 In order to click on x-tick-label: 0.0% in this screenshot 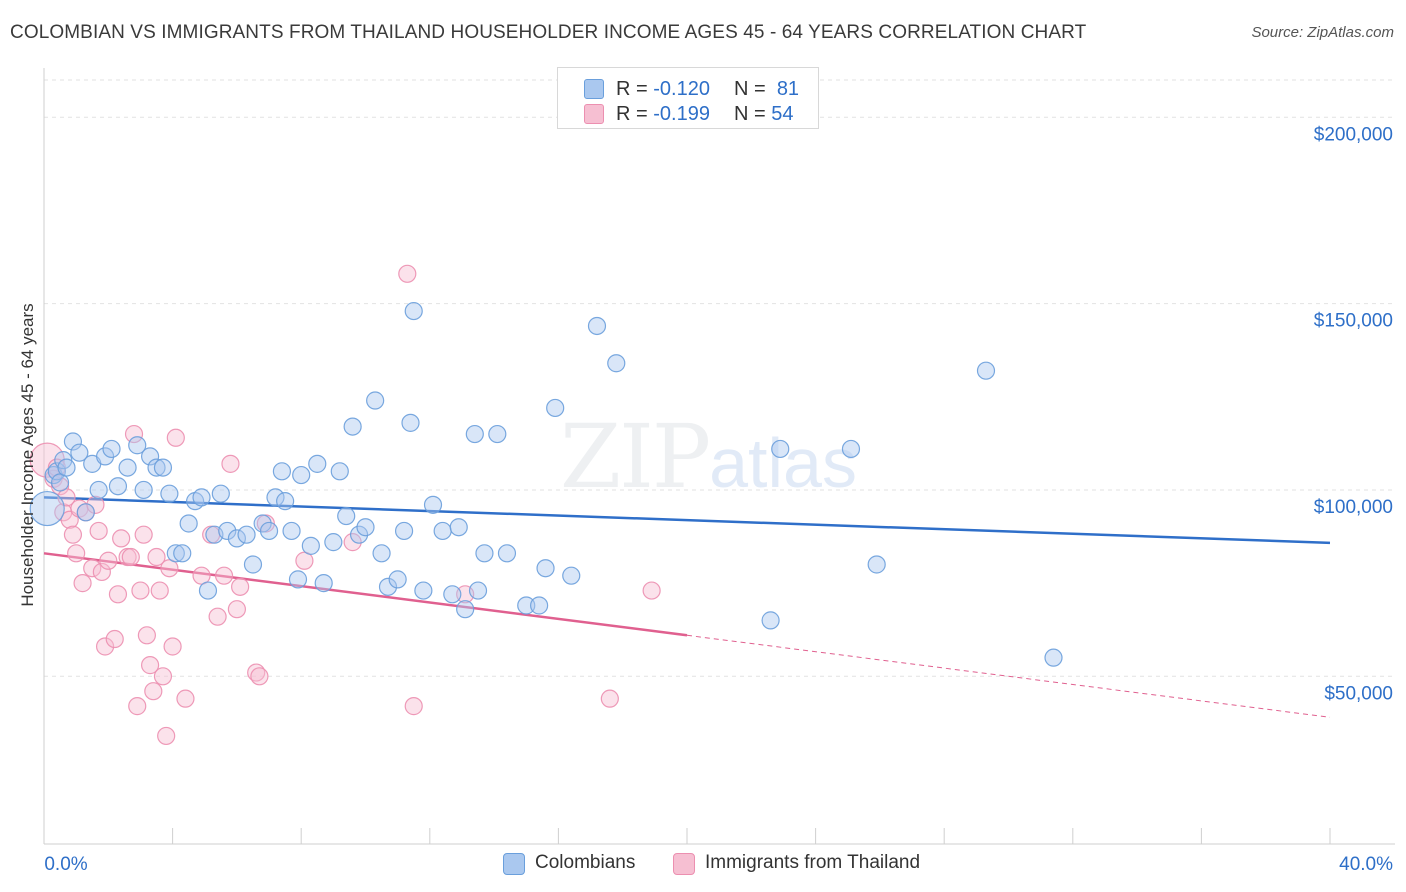, I will do `click(65, 864)`.